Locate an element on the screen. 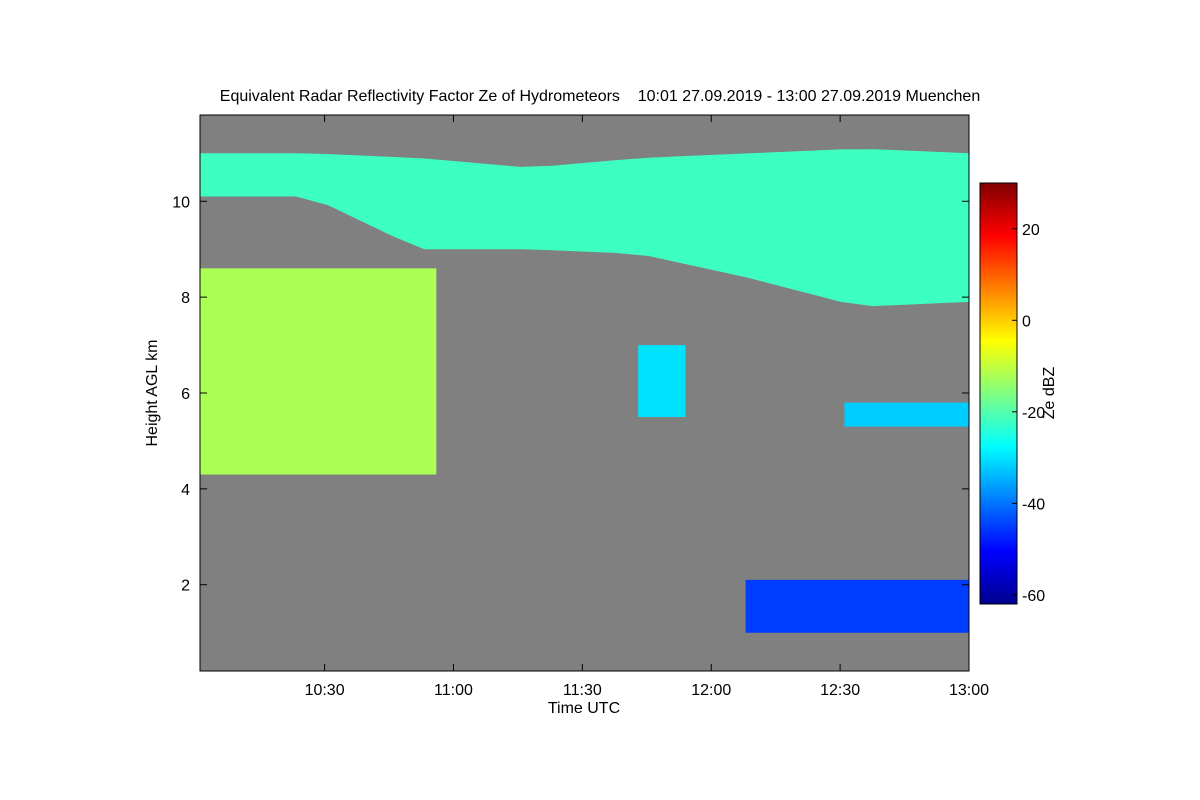 The height and width of the screenshot is (800, 1200). x-tick-label: 13:00 is located at coordinates (969, 690).